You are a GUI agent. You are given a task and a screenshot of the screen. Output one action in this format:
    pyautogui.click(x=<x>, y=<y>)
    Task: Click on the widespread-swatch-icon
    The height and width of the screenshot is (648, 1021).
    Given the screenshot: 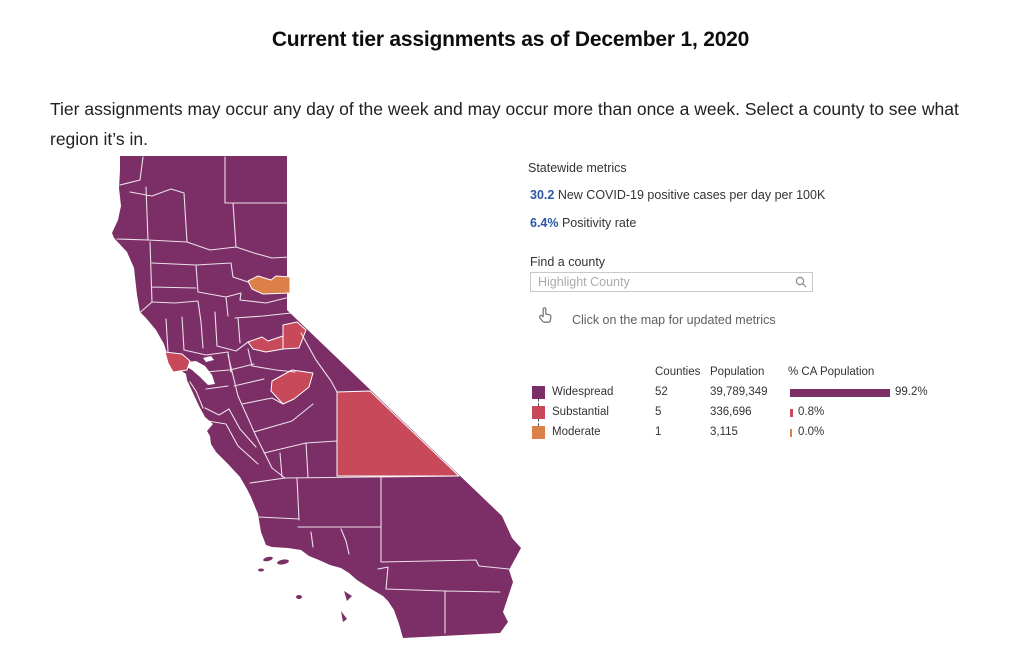 What is the action you would take?
    pyautogui.click(x=538, y=392)
    